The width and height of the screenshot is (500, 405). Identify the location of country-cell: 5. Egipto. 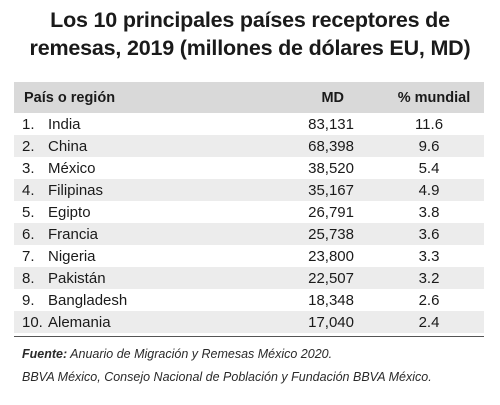
(134, 212).